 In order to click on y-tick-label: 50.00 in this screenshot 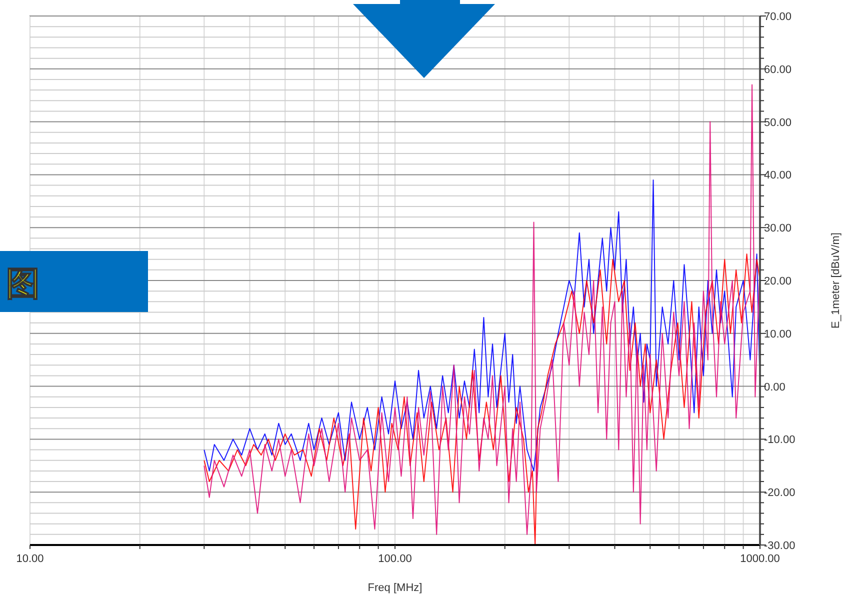, I will do `click(778, 122)`.